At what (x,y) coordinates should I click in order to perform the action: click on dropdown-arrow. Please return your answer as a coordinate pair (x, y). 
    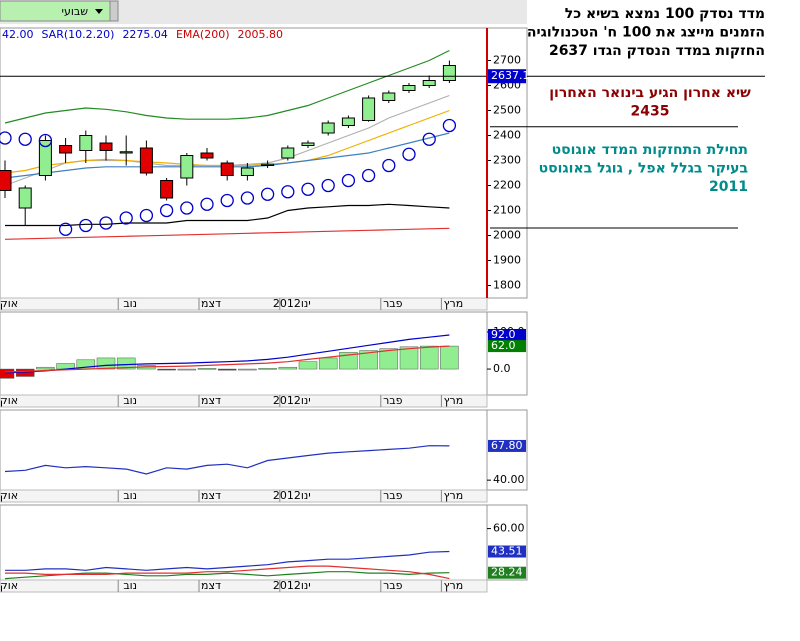
    Looking at the image, I should click on (99, 11).